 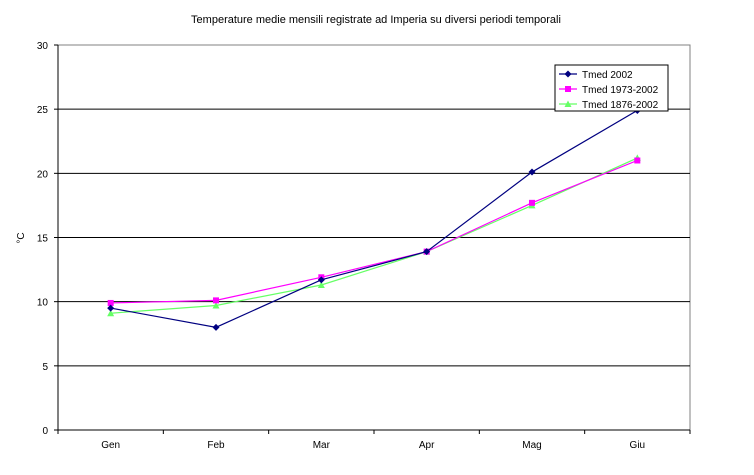 What do you see at coordinates (427, 445) in the screenshot?
I see `x-tick-label: Apr` at bounding box center [427, 445].